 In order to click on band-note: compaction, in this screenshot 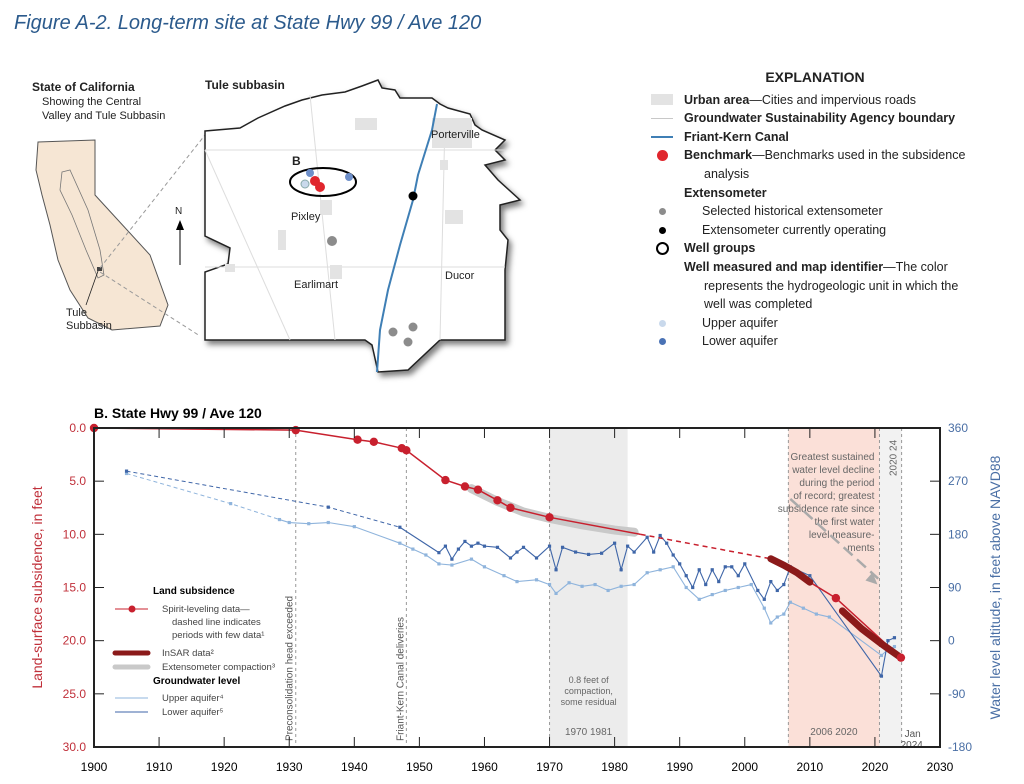, I will do `click(588, 691)`.